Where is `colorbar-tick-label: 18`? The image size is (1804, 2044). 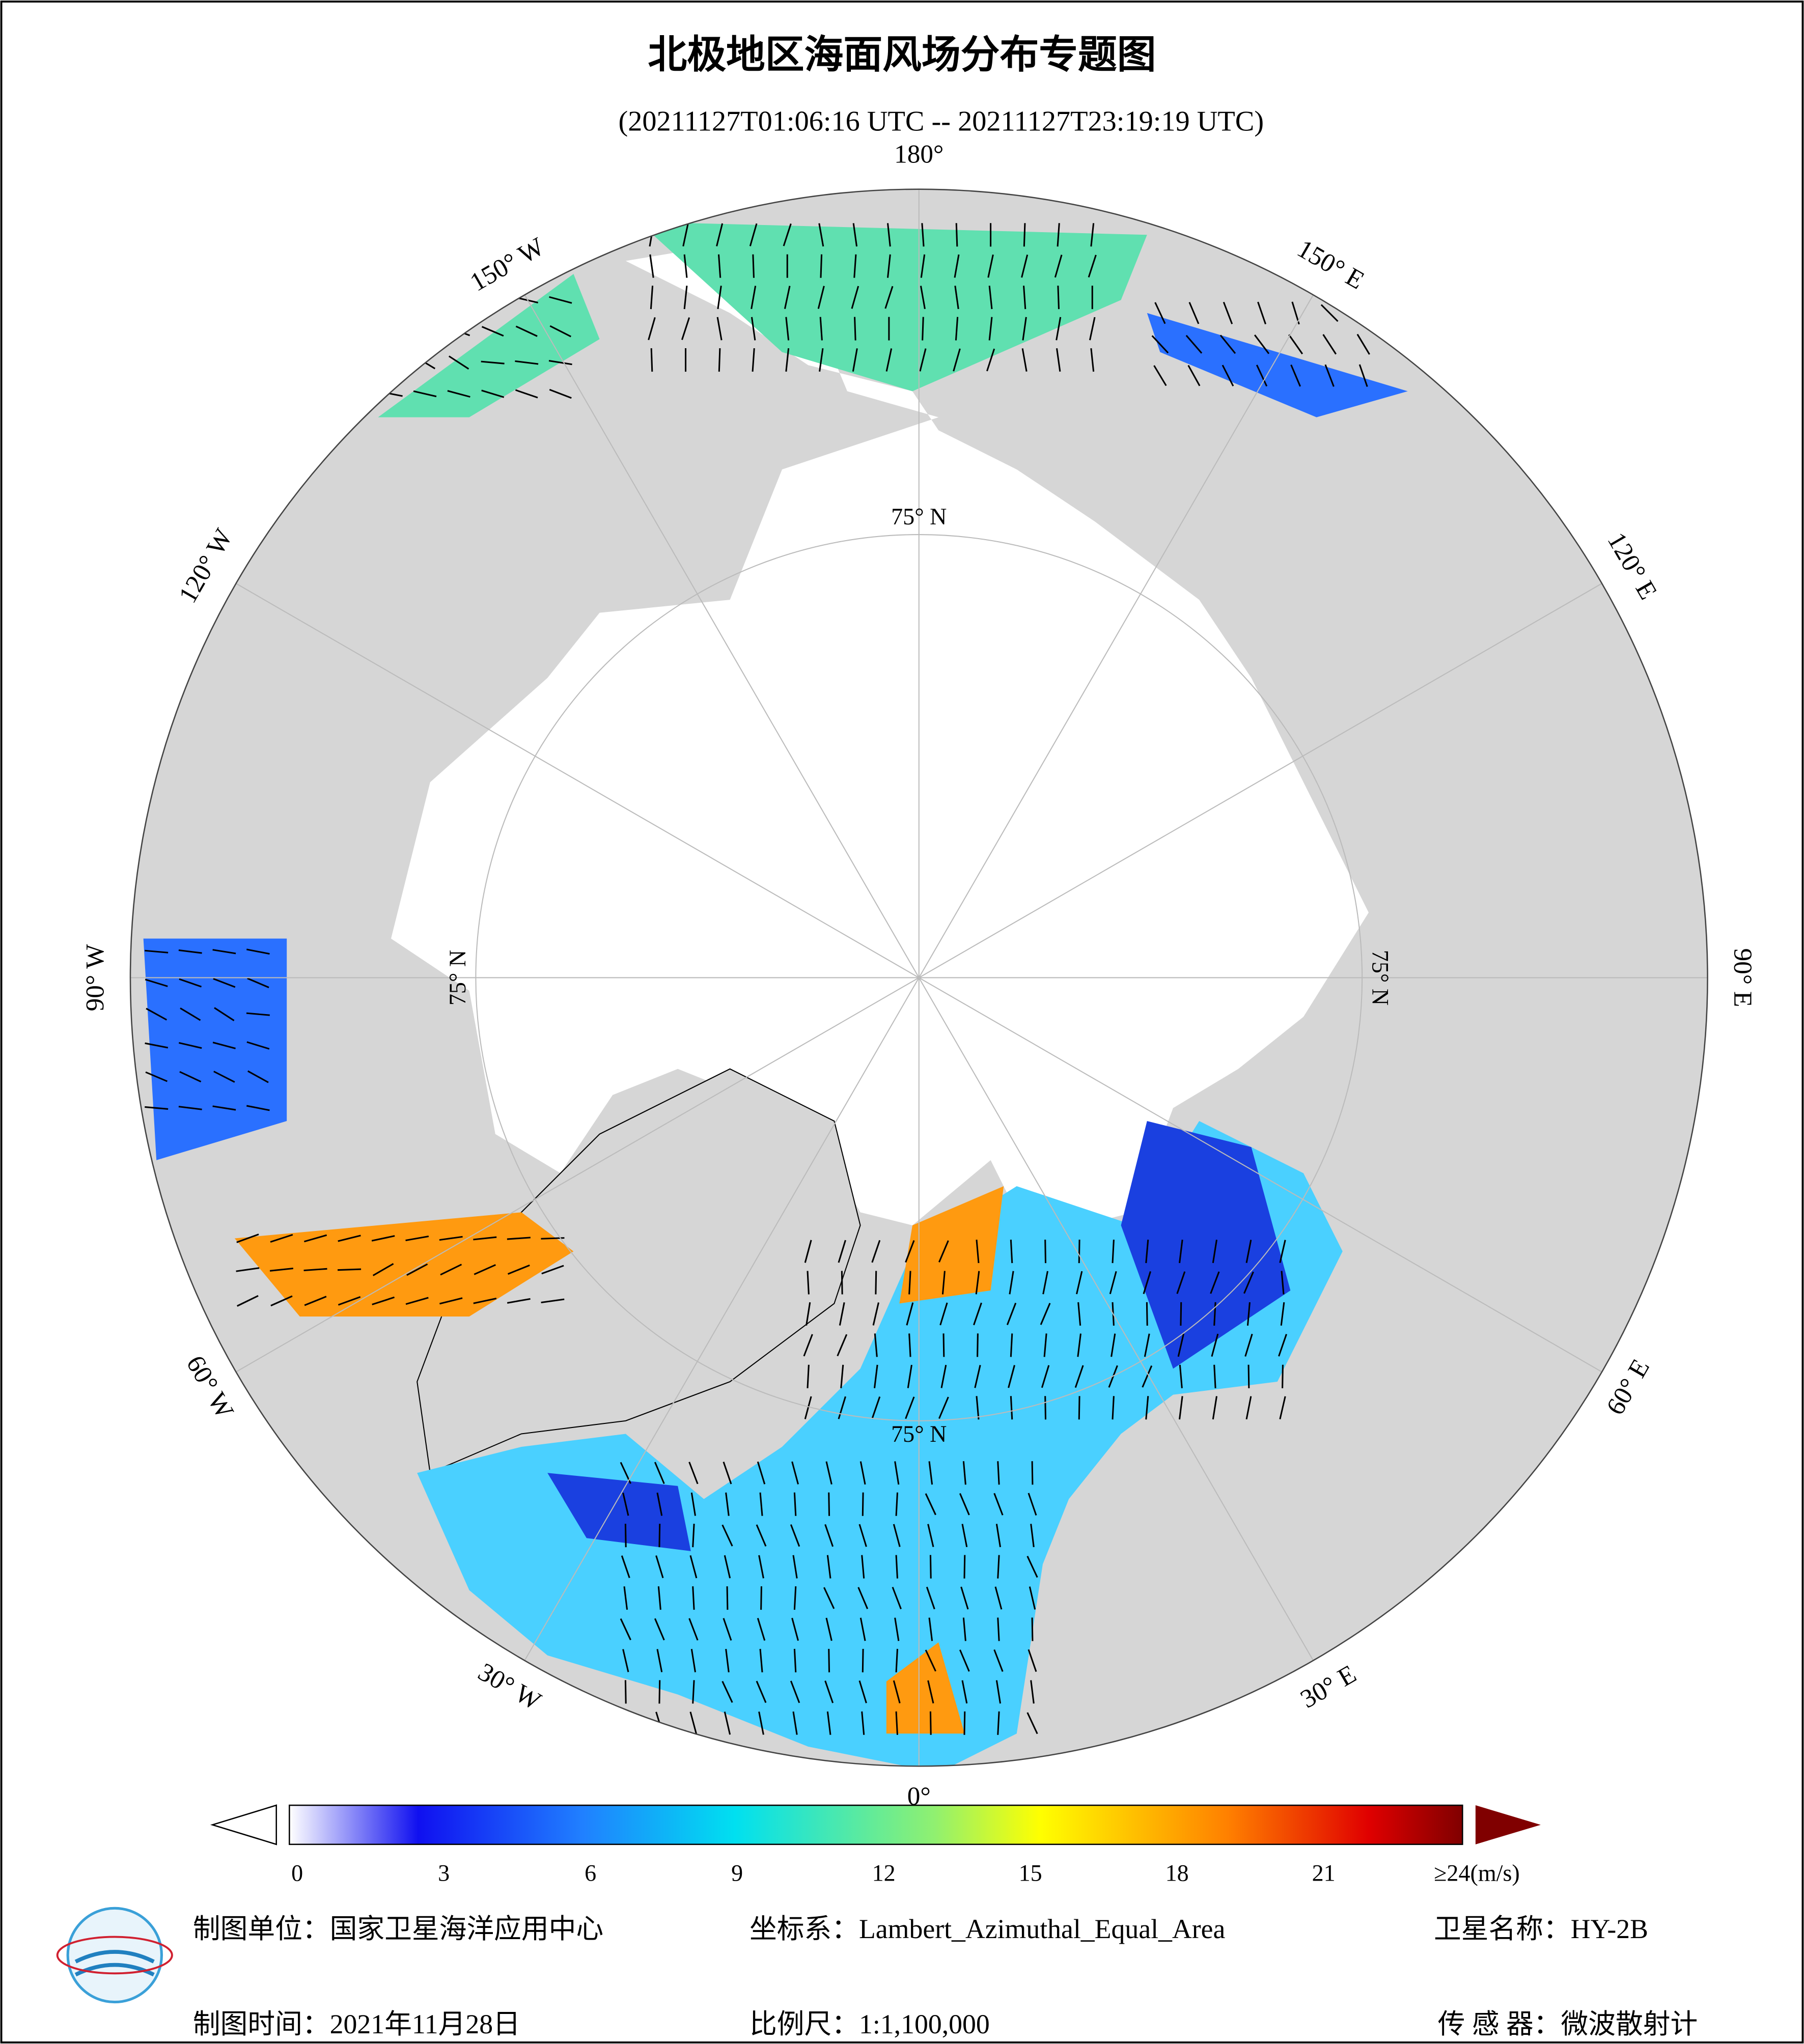
colorbar-tick-label: 18 is located at coordinates (1177, 1873).